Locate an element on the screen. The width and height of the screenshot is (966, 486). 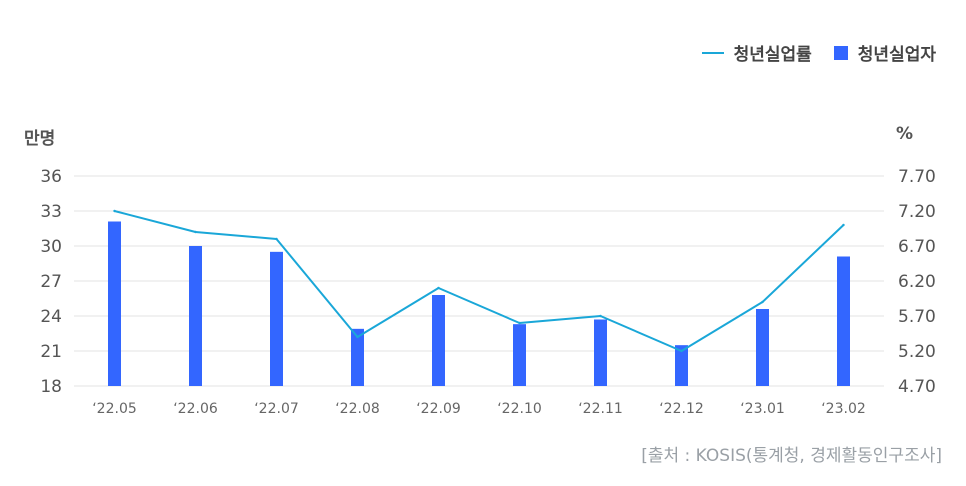
x-tick-label: ‘23.01 is located at coordinates (762, 409).